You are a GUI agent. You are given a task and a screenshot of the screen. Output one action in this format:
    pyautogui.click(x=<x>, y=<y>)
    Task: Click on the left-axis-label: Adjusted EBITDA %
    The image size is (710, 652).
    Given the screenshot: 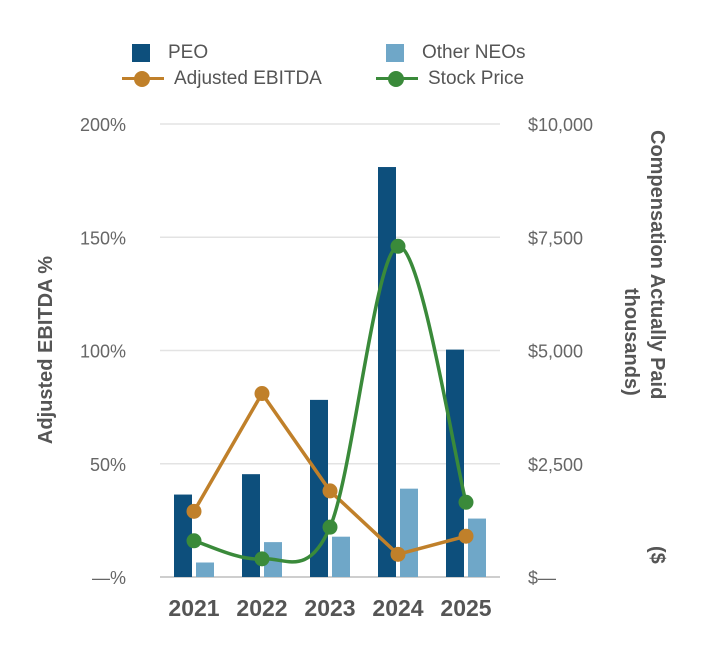 What is the action you would take?
    pyautogui.click(x=46, y=350)
    